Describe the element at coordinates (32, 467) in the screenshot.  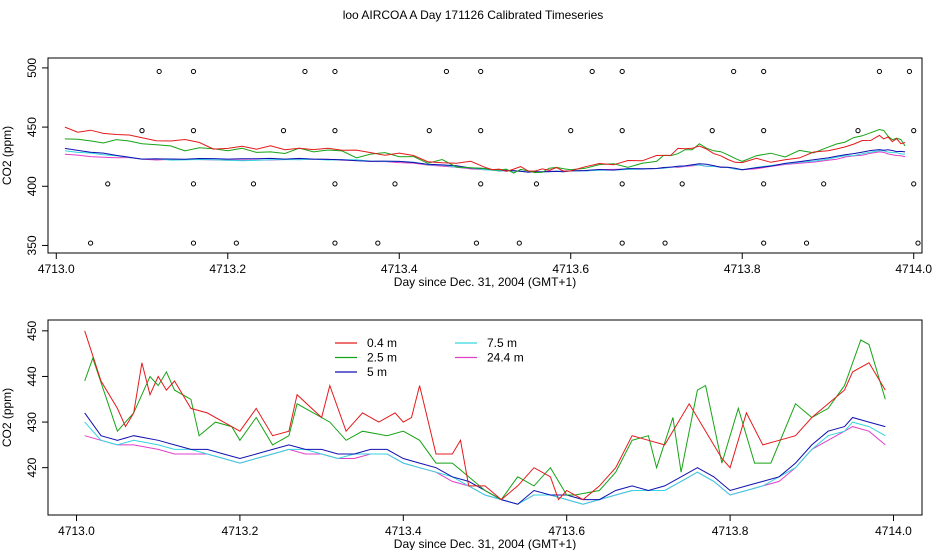
I see `y-tick-label: 420` at that location.